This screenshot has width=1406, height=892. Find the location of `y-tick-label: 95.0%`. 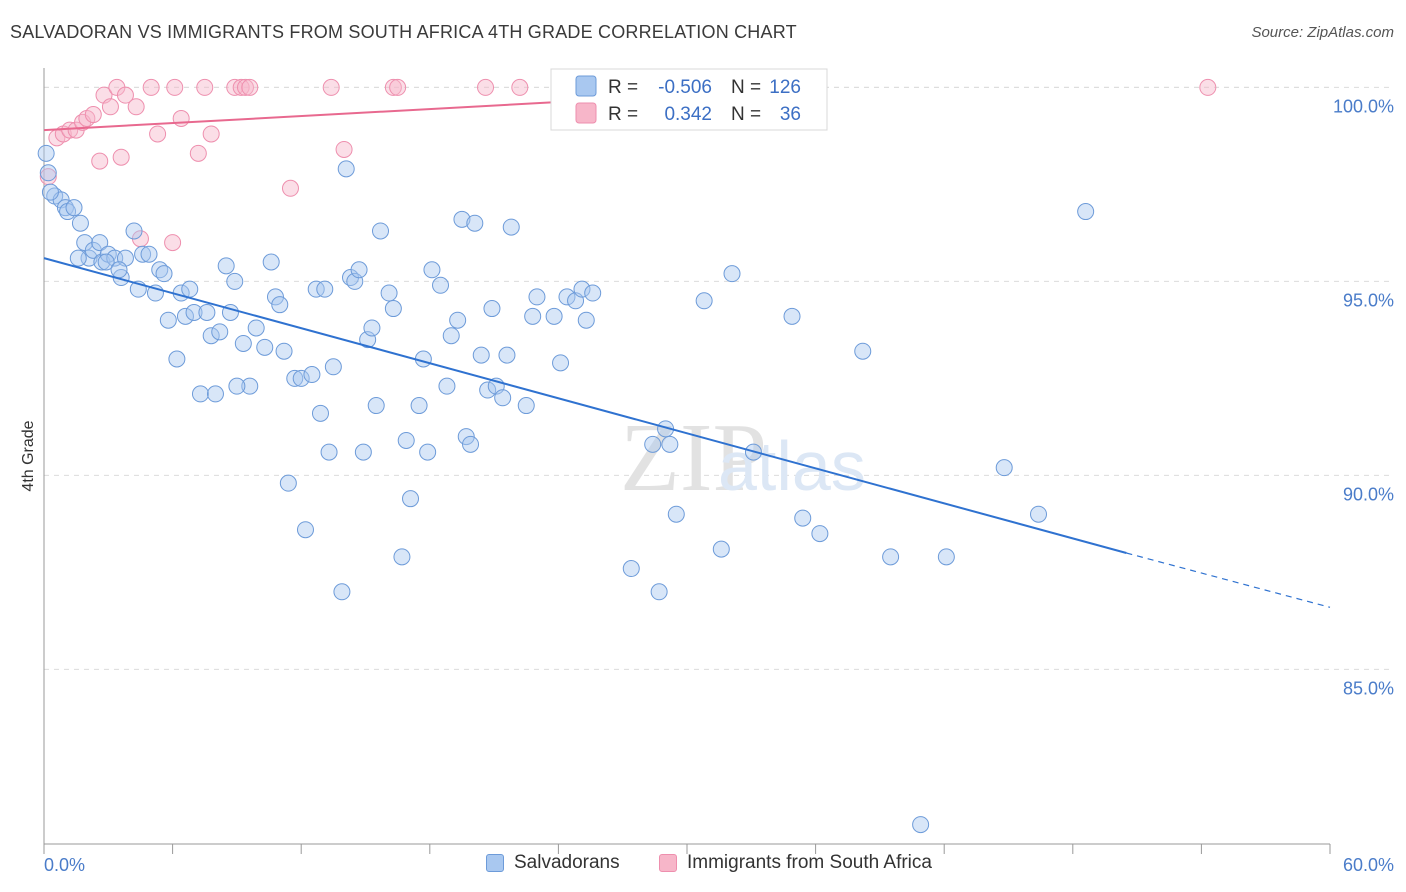

y-tick-label: 95.0% is located at coordinates (1368, 300).